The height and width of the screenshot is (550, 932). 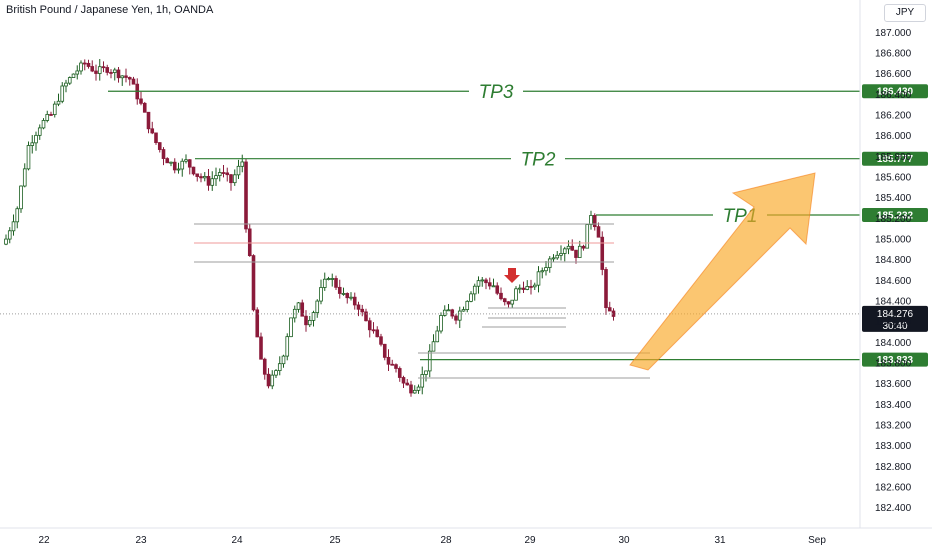 I want to click on price-tag-label: 185.232, so click(x=895, y=216).